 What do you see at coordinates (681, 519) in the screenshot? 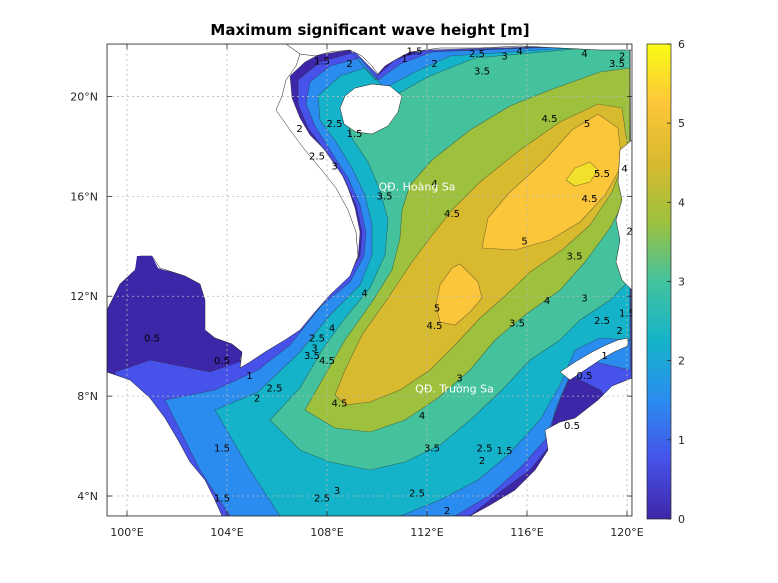
I see `colorbar-tick-label: 0` at bounding box center [681, 519].